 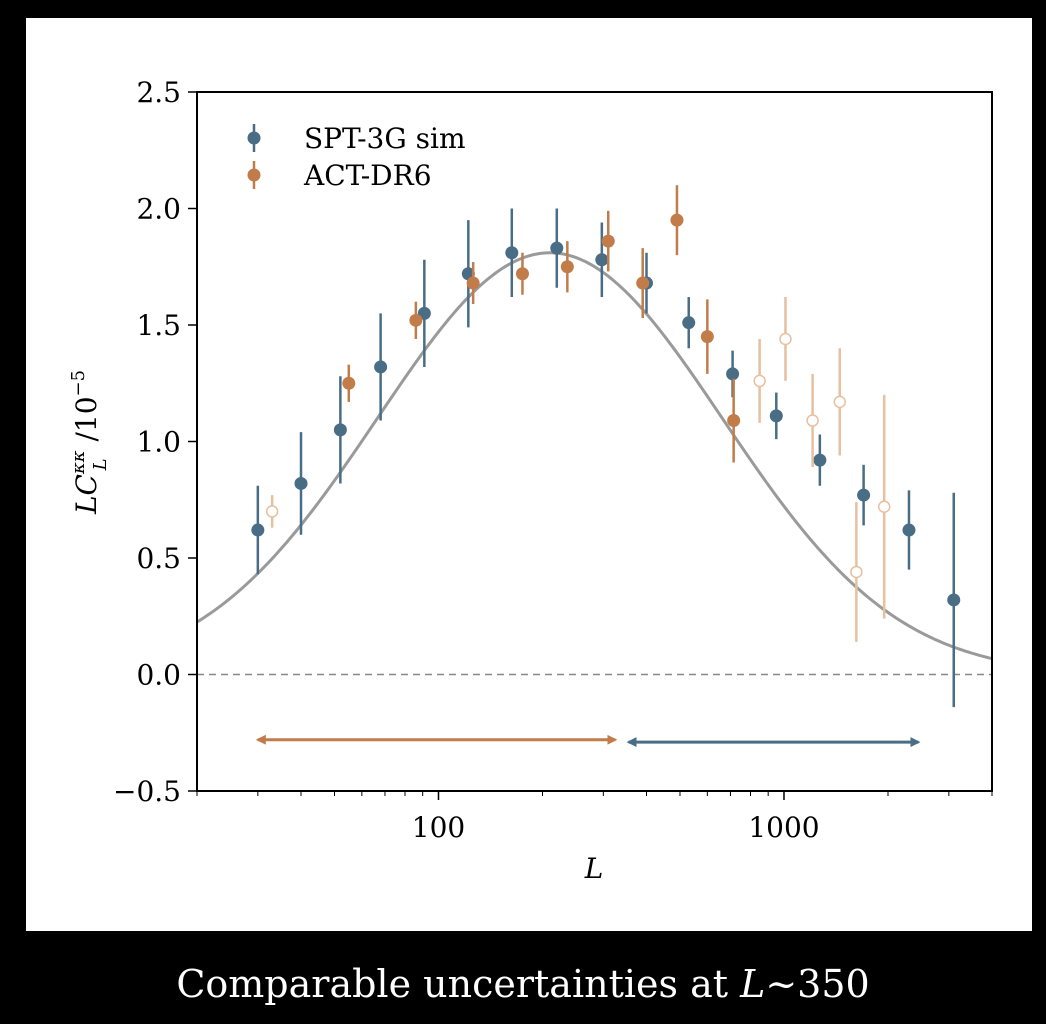 I want to click on legend-label: ACT-DR6, so click(x=367, y=175).